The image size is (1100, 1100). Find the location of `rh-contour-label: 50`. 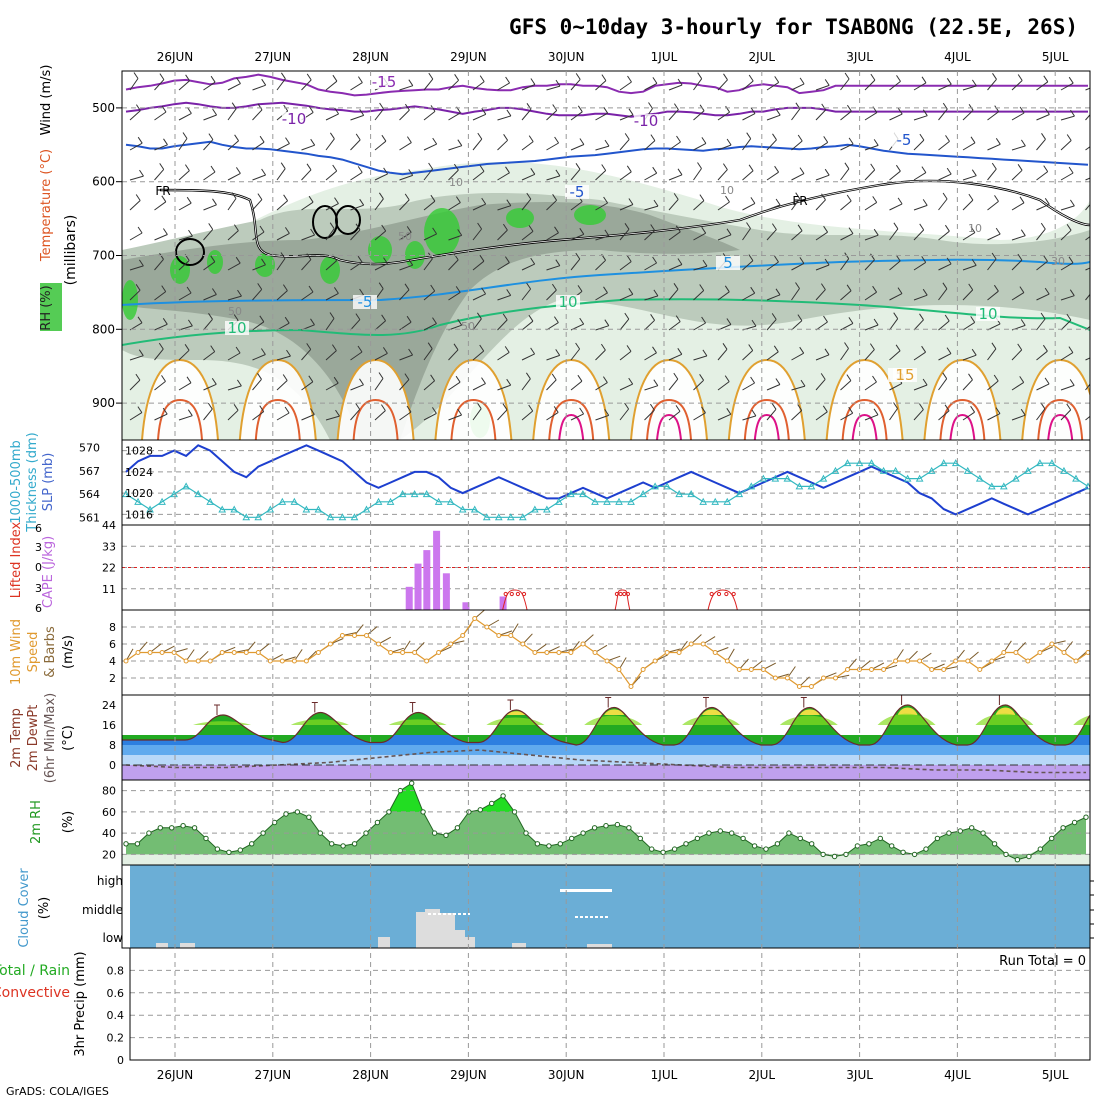

rh-contour-label: 50 is located at coordinates (235, 311).